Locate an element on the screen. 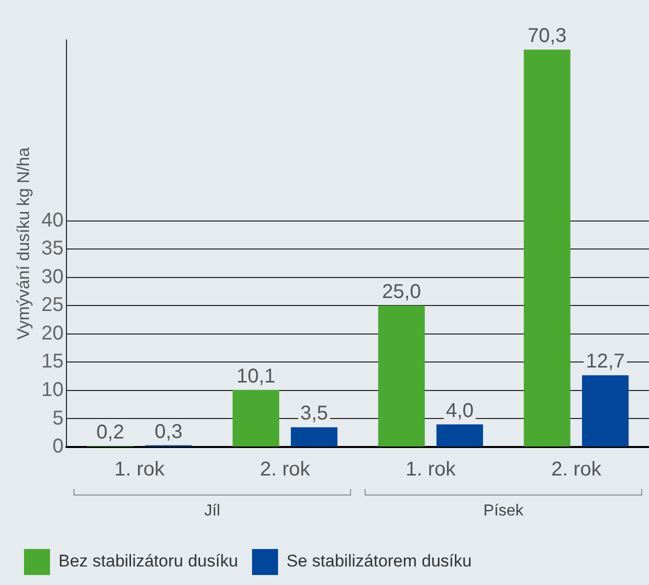  y-tick-label: 30 is located at coordinates (52, 277).